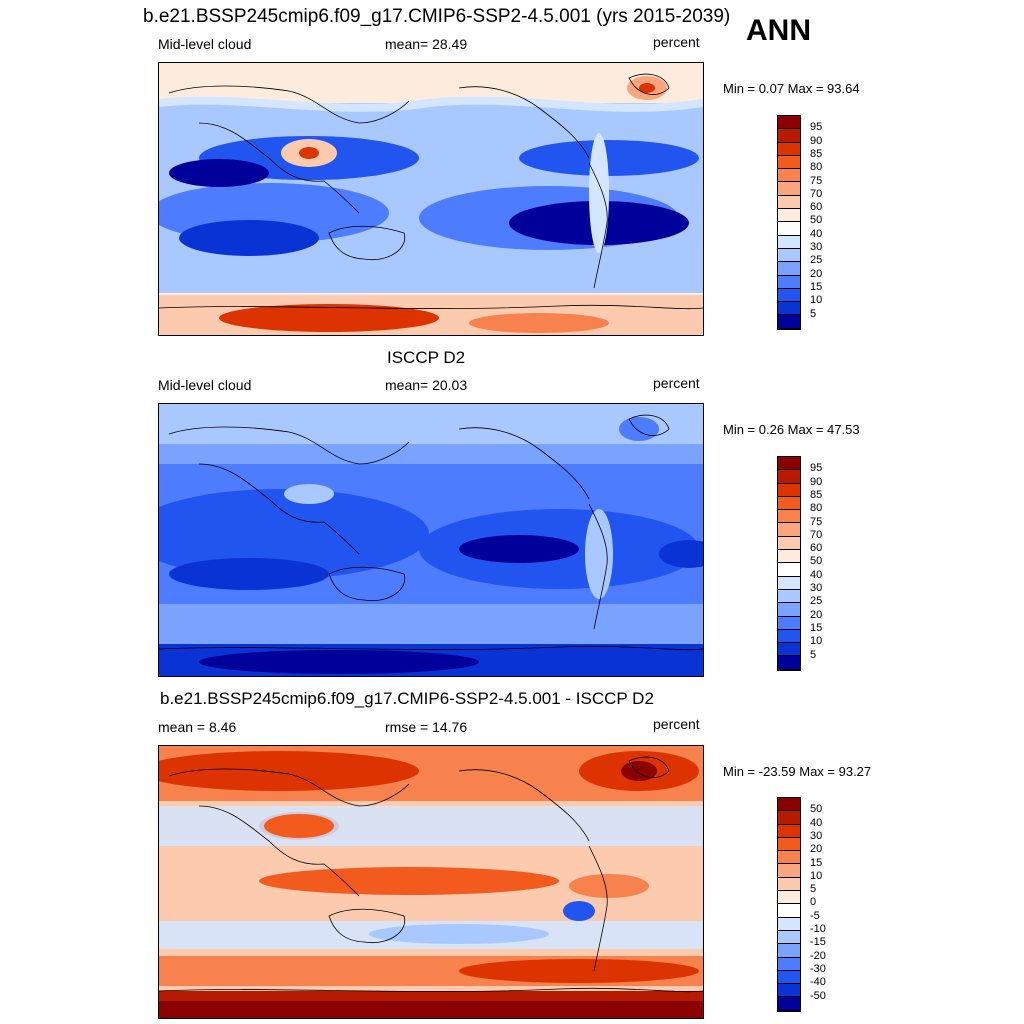 The width and height of the screenshot is (1024, 1024). Describe the element at coordinates (791, 88) in the screenshot. I see `panel-1-minmax: Min = 0.07 Max = 93.64` at that location.